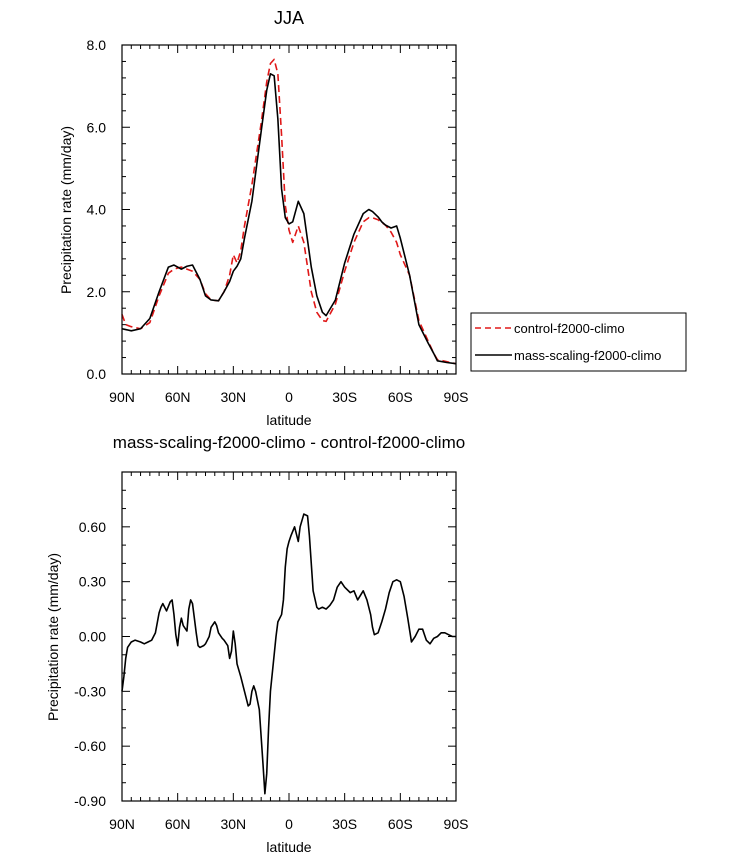  I want to click on legend-mass-label: mass-scaling-f2000-climo, so click(587, 355).